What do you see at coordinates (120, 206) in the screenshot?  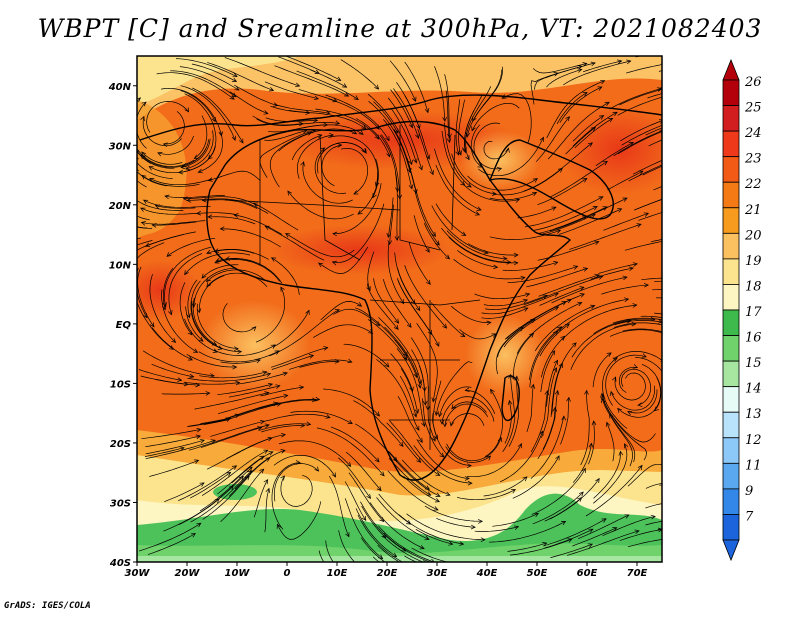 I see `y-tick-label: 20N` at bounding box center [120, 206].